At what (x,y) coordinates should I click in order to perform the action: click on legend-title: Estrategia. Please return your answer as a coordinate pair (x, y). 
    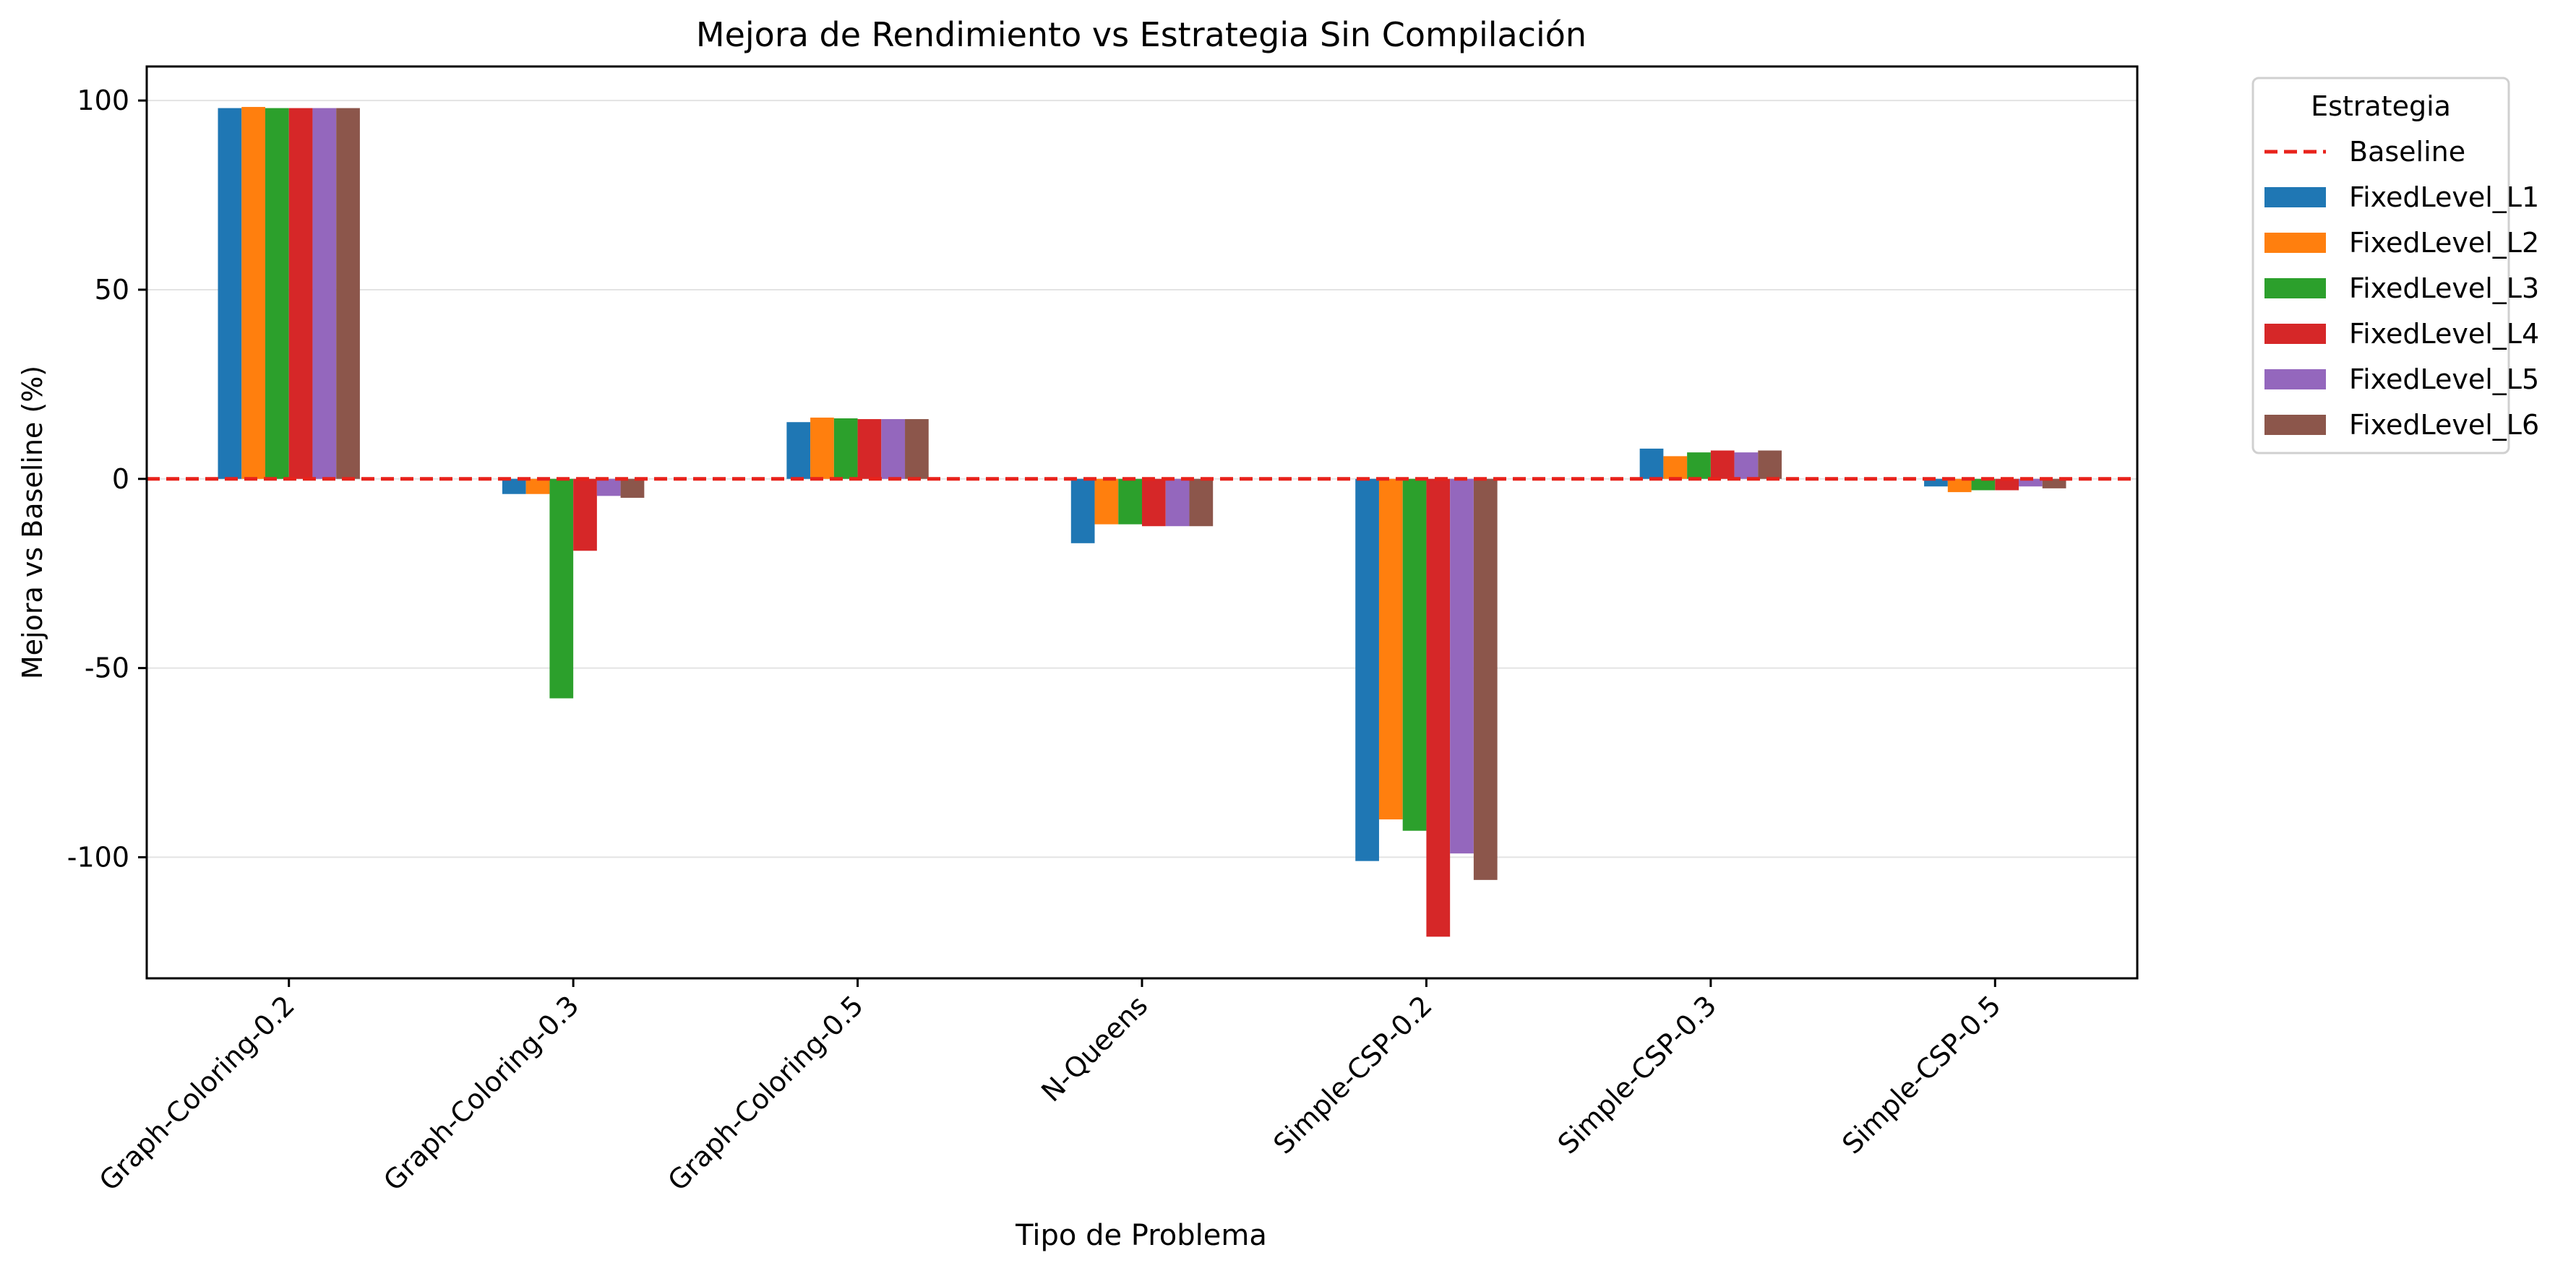
    Looking at the image, I should click on (2381, 106).